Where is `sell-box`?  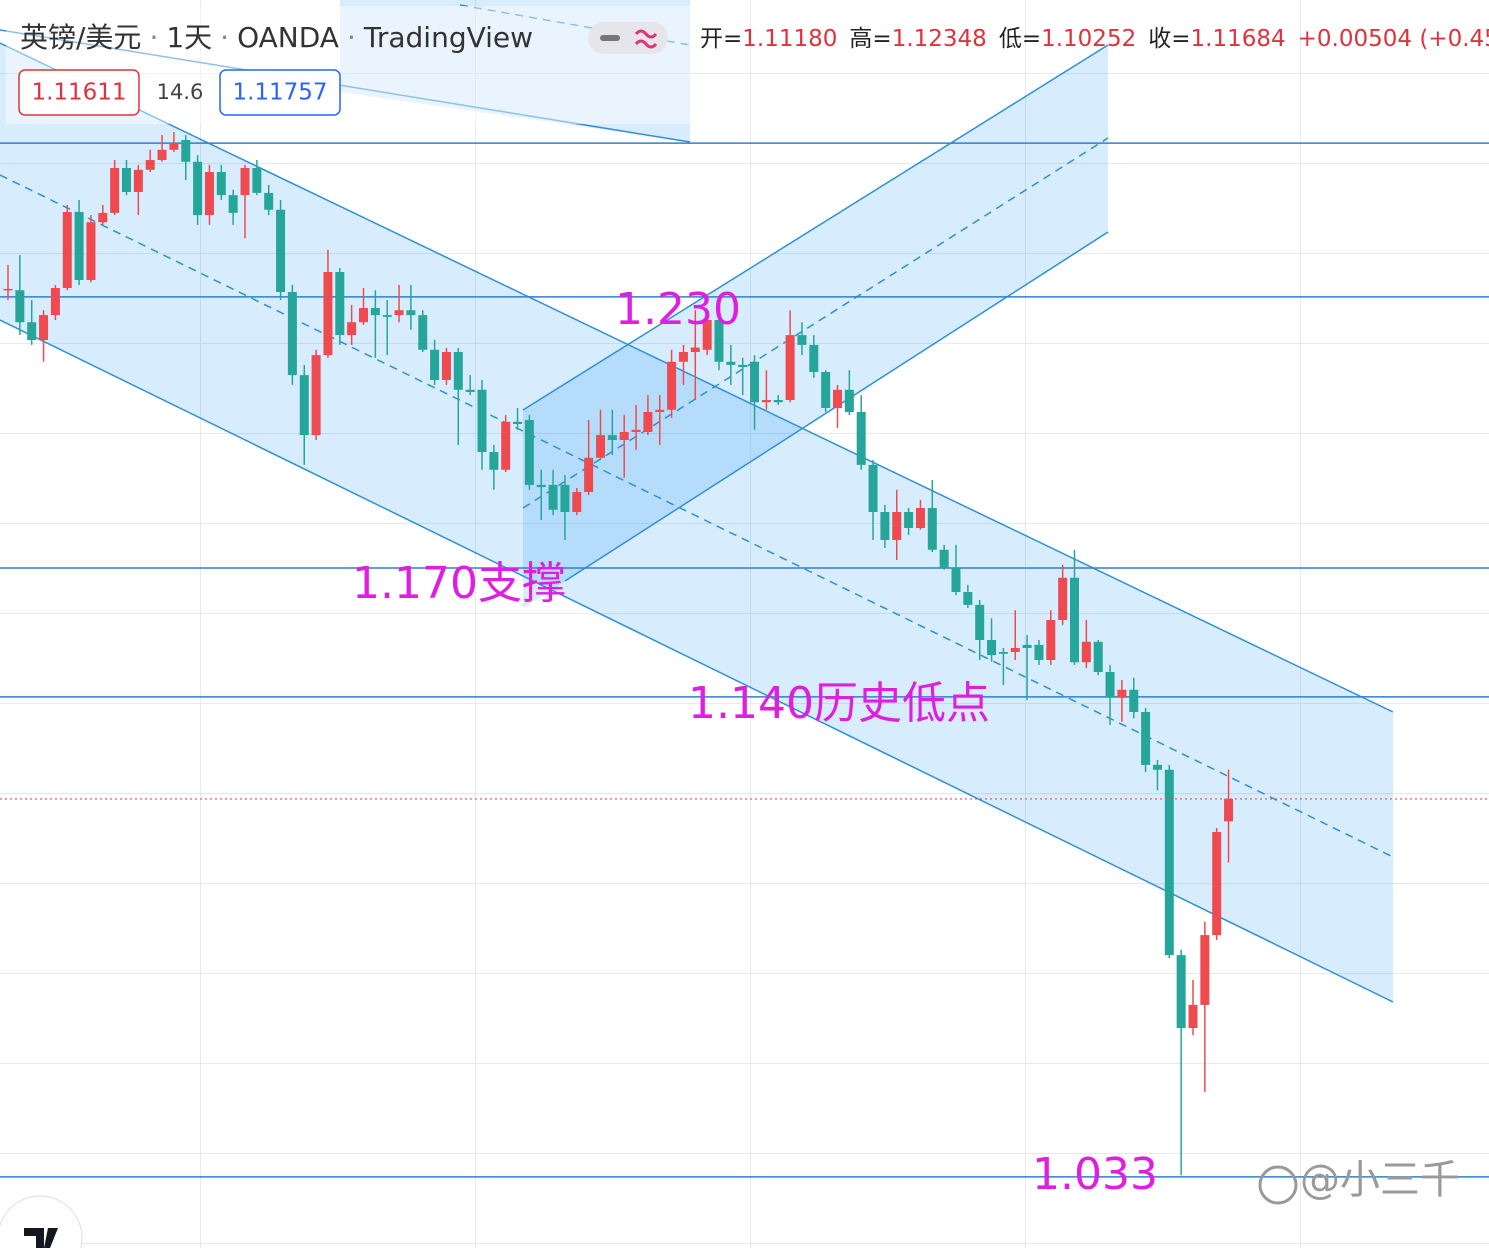 sell-box is located at coordinates (79, 92).